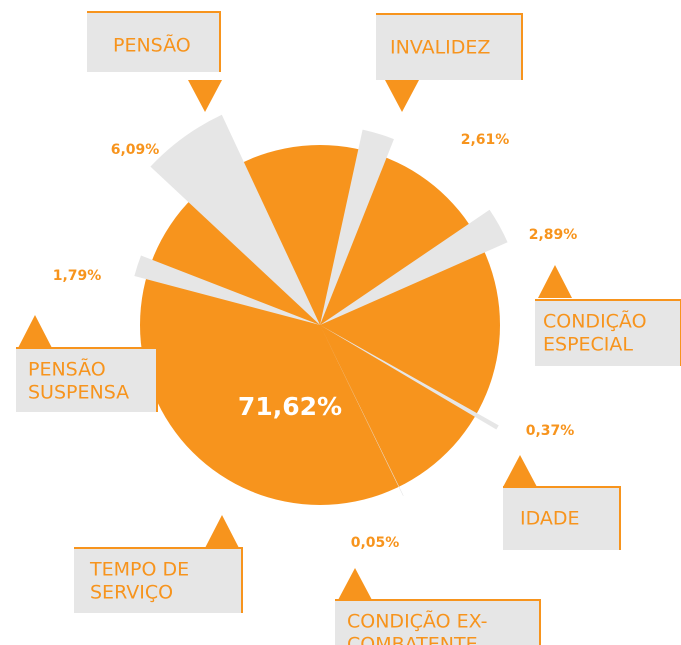 The height and width of the screenshot is (645, 681). Describe the element at coordinates (550, 431) in the screenshot. I see `value-label: 0,37%` at that location.